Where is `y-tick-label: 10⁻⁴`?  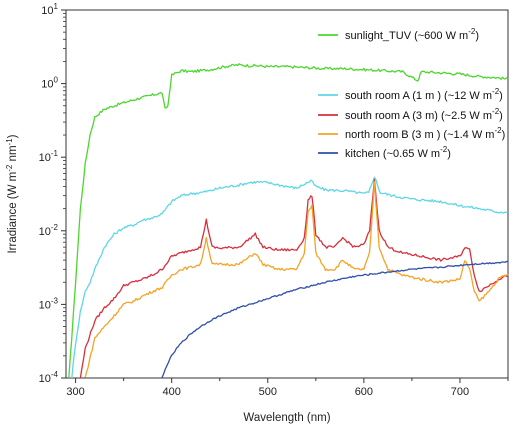
y-tick-label: 10⁻⁴ is located at coordinates (49, 377).